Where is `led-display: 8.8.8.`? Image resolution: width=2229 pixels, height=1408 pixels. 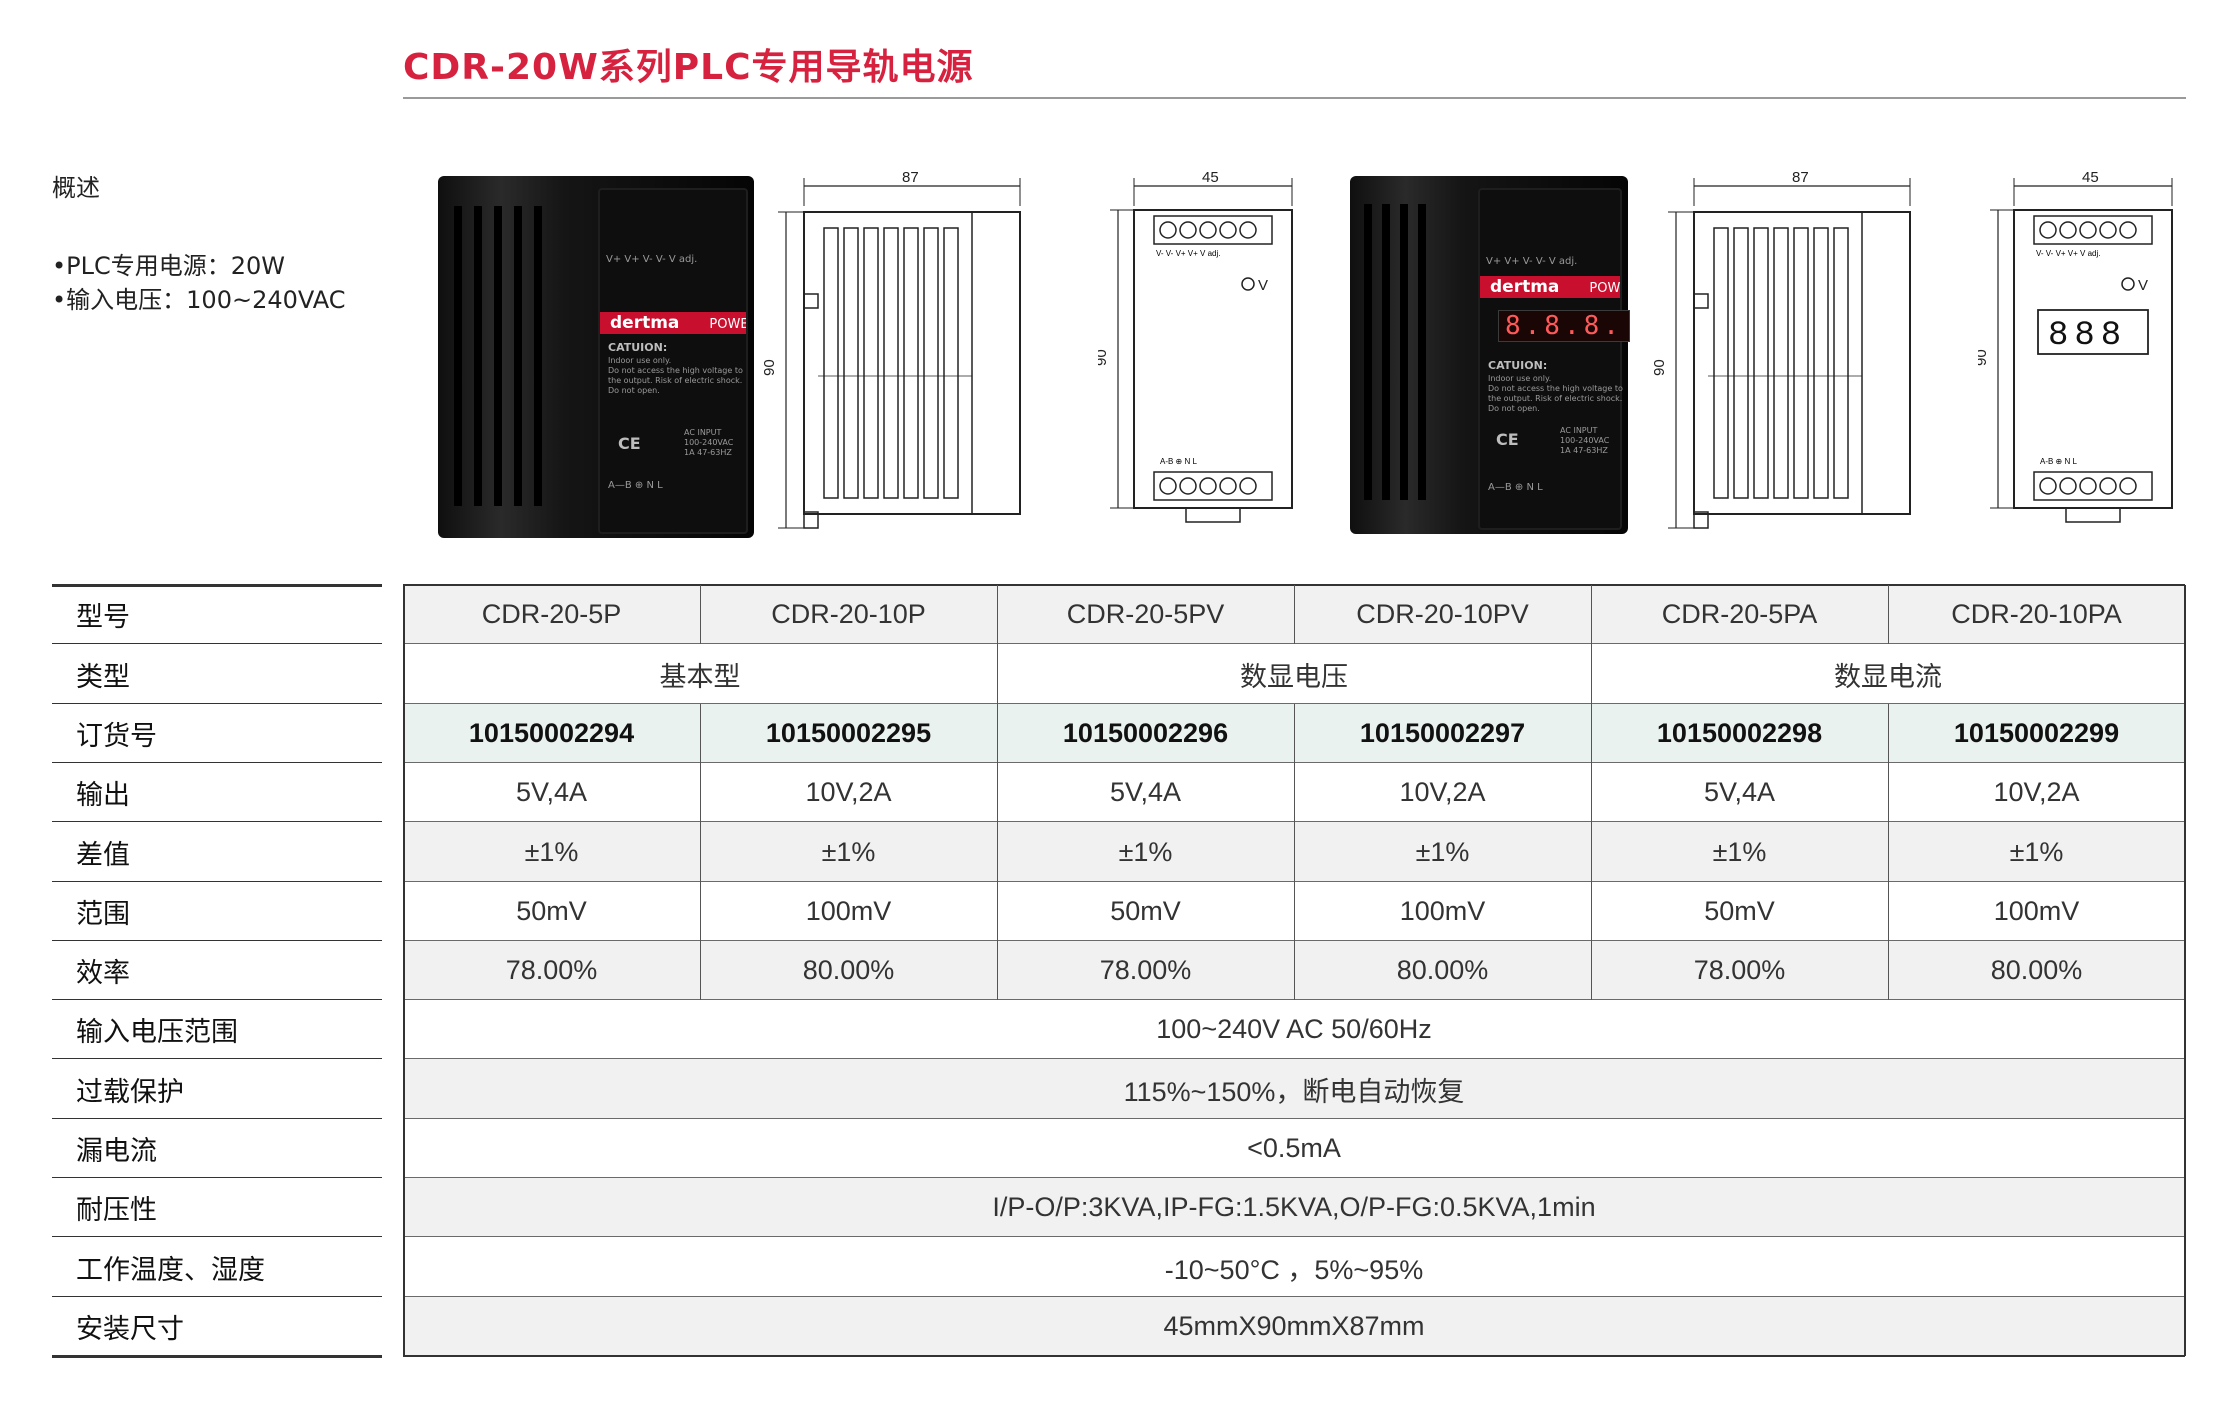 led-display: 8.8.8. is located at coordinates (1564, 326).